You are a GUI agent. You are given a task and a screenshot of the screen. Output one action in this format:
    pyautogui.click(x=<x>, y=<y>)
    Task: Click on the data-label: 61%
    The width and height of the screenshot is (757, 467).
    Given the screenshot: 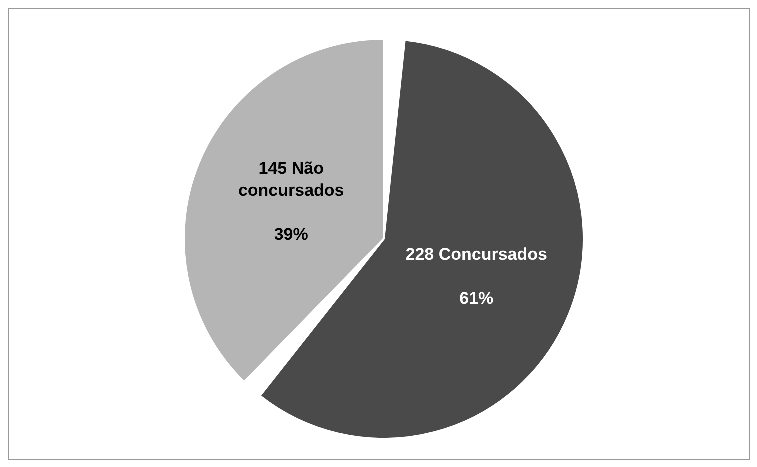 What is the action you would take?
    pyautogui.click(x=477, y=298)
    